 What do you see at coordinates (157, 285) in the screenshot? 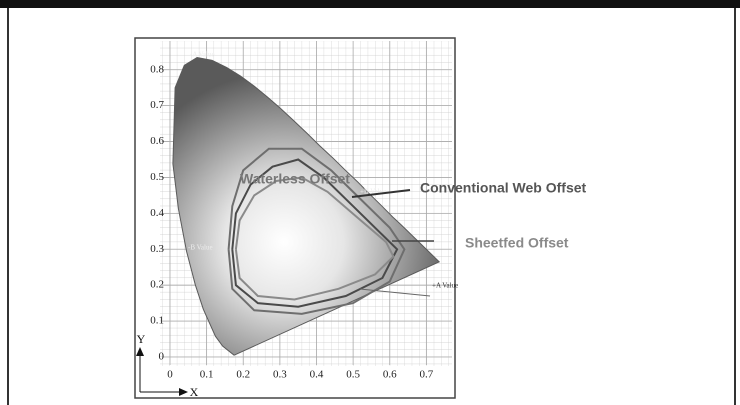
I see `y-tick-label: 0.2` at bounding box center [157, 285].